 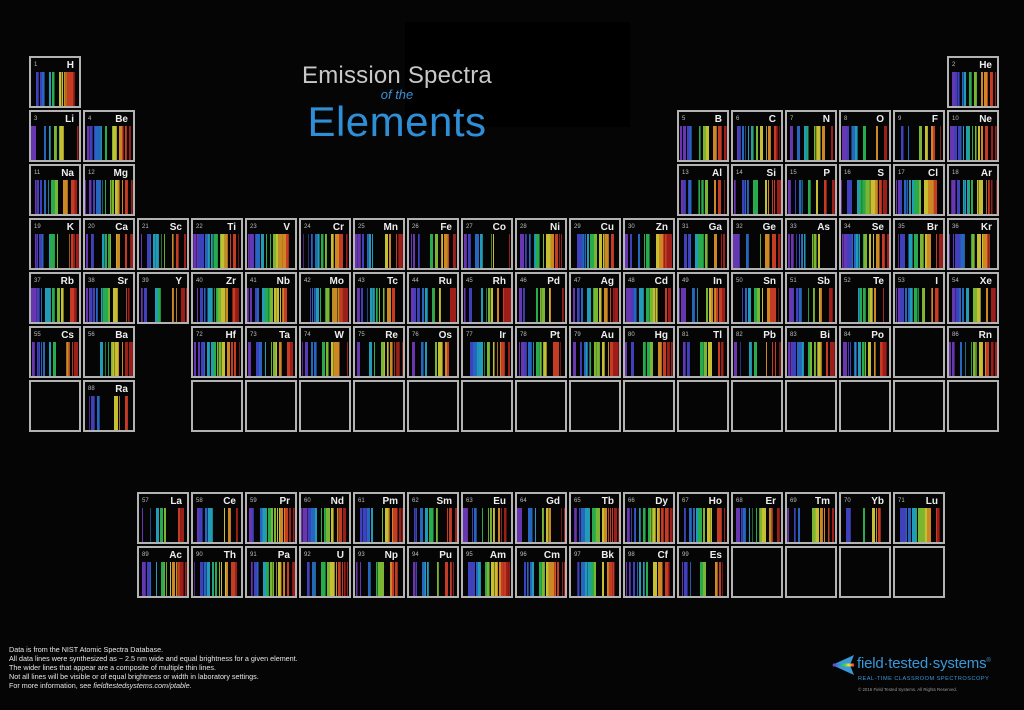 I want to click on footnote-link: fieldtestedsystems.com/ptable, so click(x=141, y=685).